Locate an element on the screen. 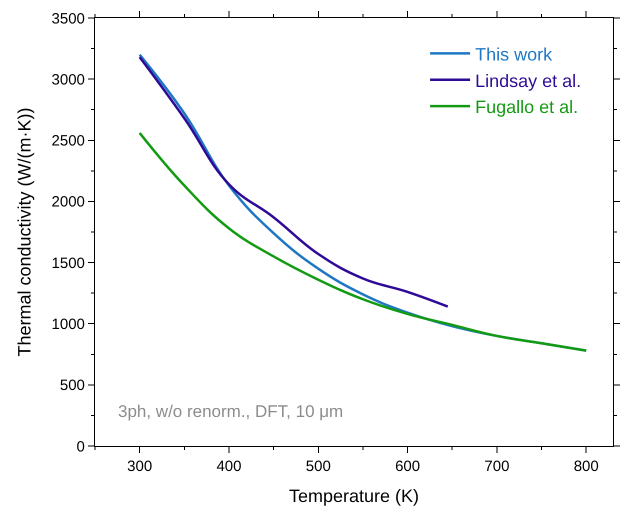 The height and width of the screenshot is (508, 624). y-tick-label: 1000 is located at coordinates (68, 324).